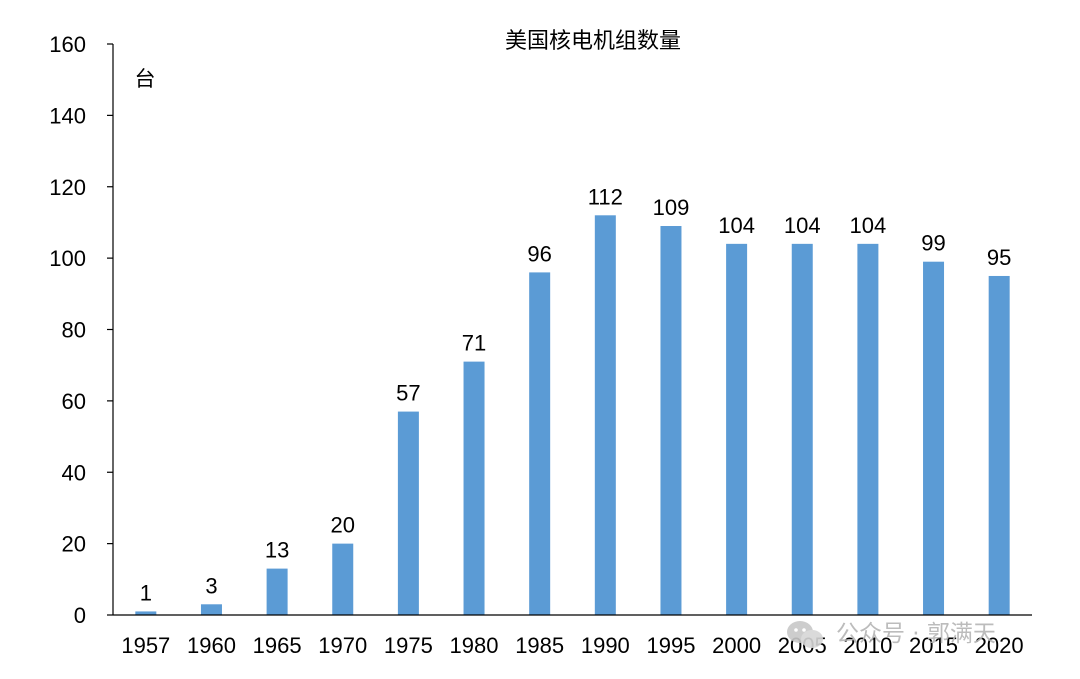 The width and height of the screenshot is (1080, 679). I want to click on bar-2015, so click(934, 438).